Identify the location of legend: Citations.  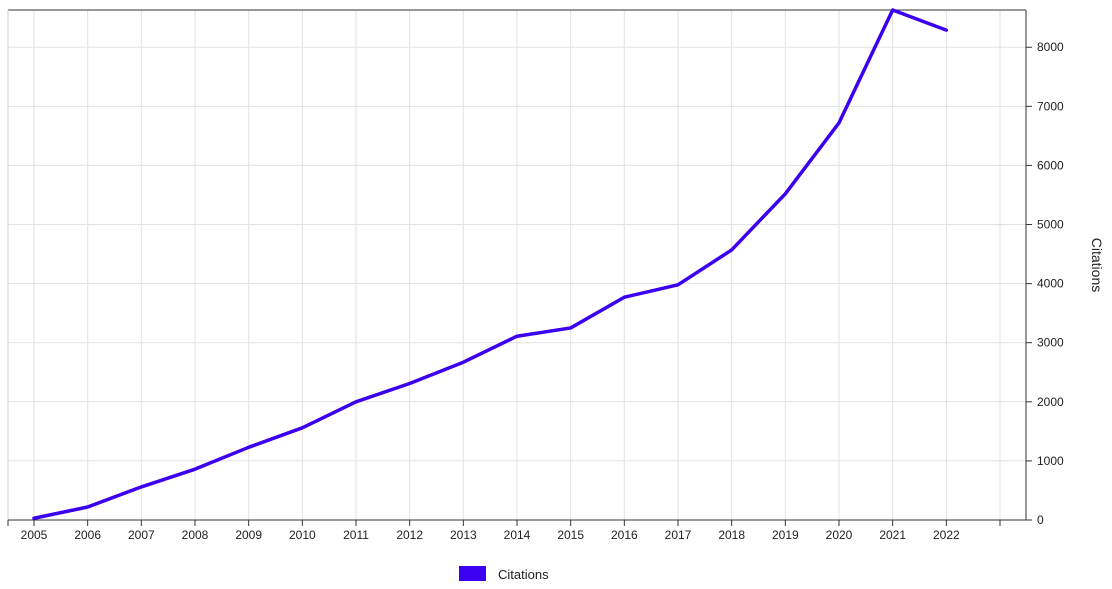
(504, 574).